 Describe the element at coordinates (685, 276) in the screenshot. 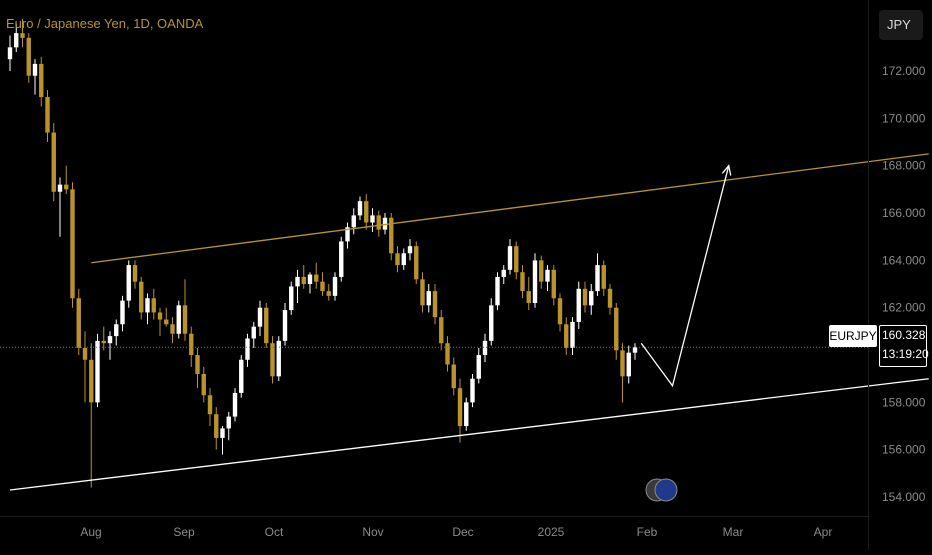

I see `projection-path` at that location.